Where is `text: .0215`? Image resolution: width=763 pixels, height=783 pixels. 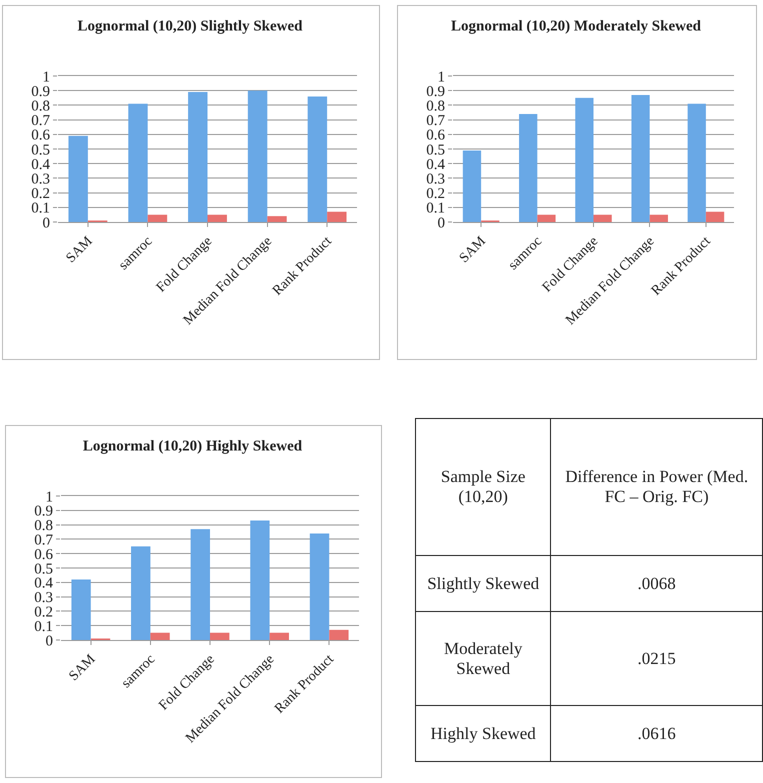 text: .0215 is located at coordinates (656, 658).